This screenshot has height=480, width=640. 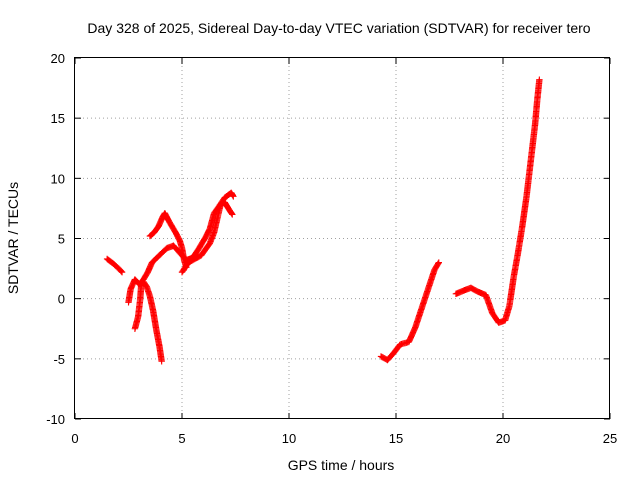 I want to click on x-tick-label: 10, so click(x=289, y=438).